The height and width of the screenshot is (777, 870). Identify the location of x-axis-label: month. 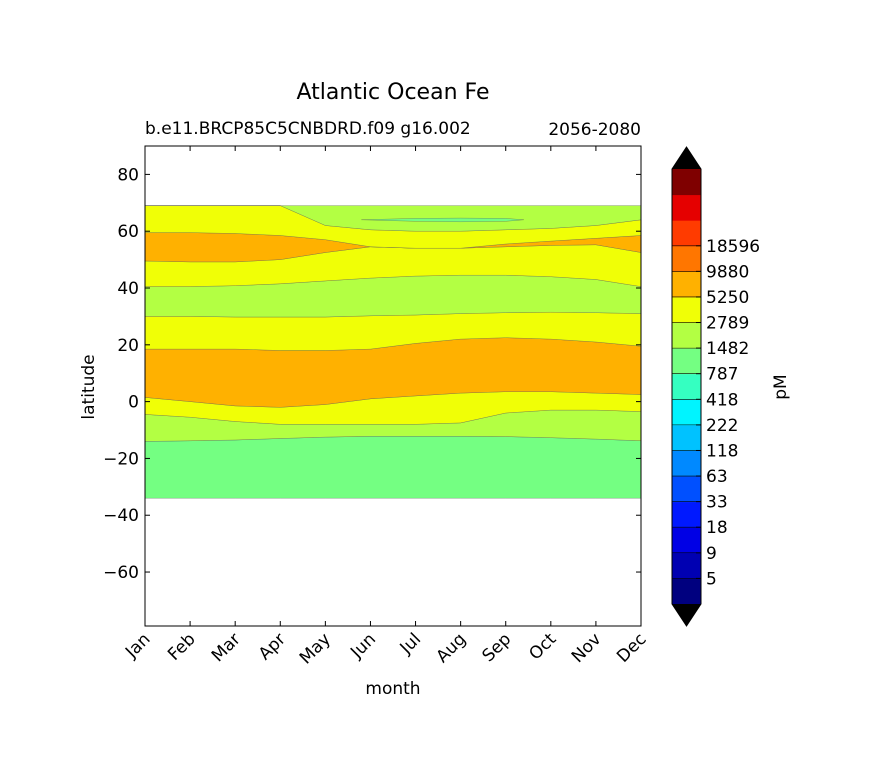
(392, 689).